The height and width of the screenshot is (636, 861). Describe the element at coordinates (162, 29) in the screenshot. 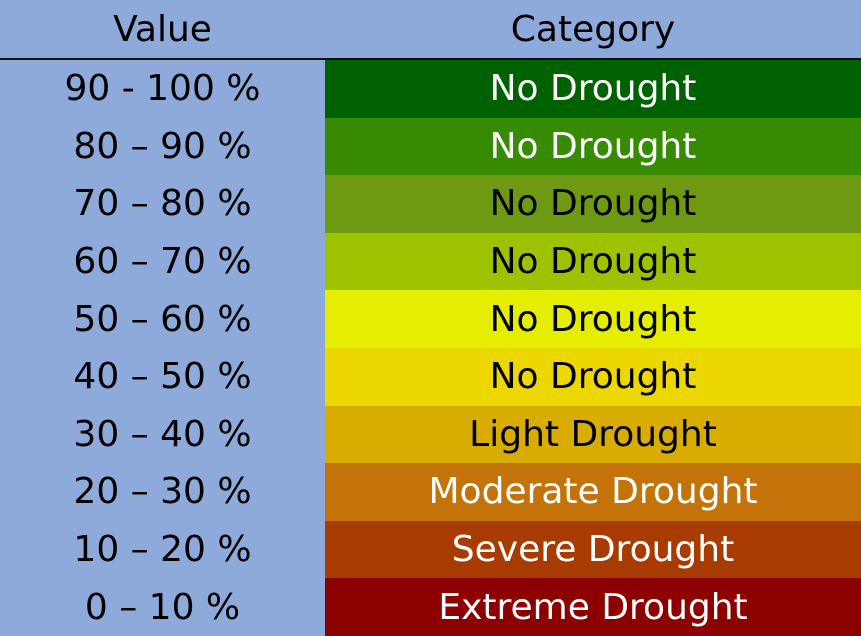

I see `value-column-header: Value` at that location.